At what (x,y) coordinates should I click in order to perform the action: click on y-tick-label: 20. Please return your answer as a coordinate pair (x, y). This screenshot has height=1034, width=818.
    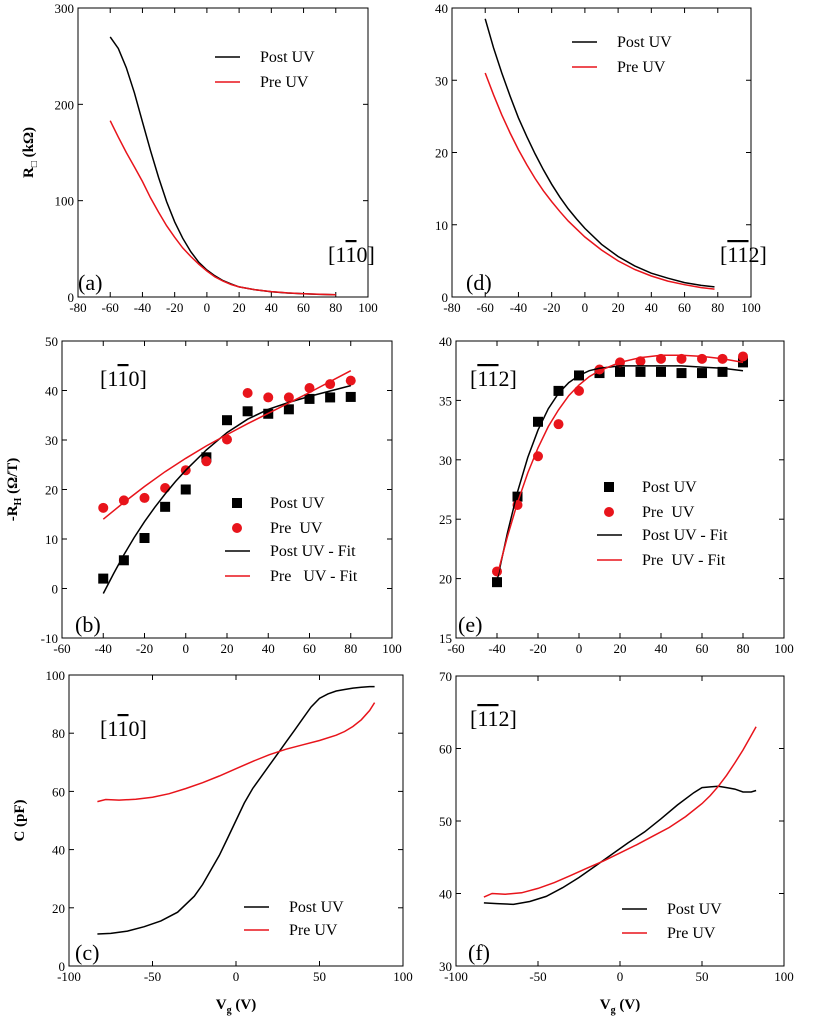
    Looking at the image, I should click on (441, 153).